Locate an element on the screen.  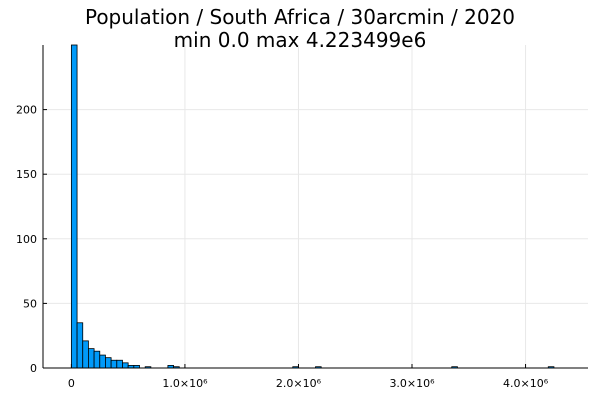
x-tick-label: 0 is located at coordinates (71, 383).